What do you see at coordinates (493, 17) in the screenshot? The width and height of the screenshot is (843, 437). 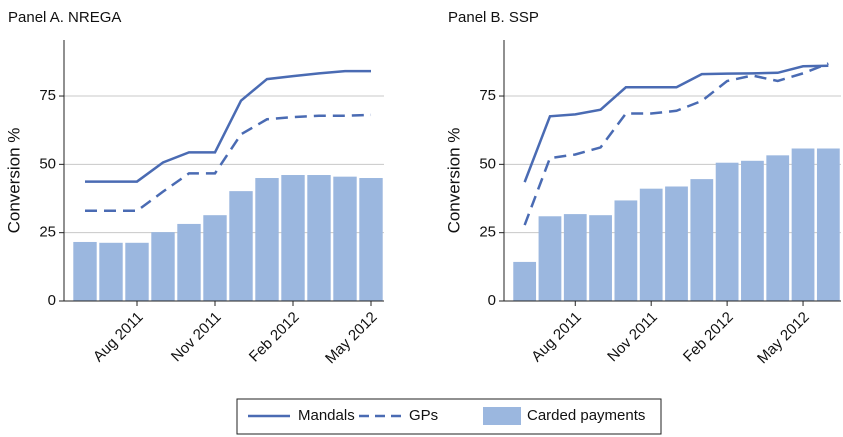 I see `panel-title: Panel B. SSP` at bounding box center [493, 17].